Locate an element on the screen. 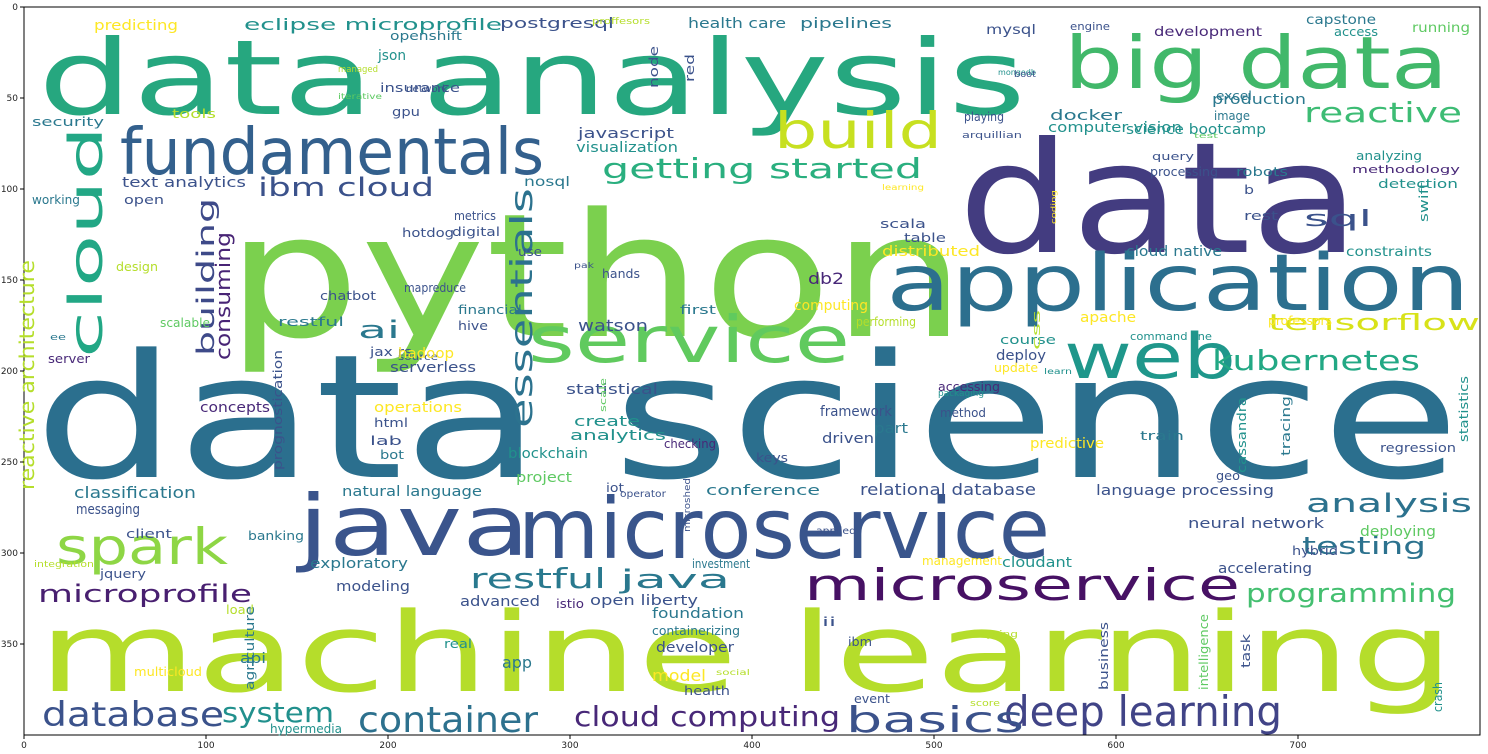 This screenshot has height=754, width=1488. word: science bootcamp is located at coordinates (1196, 130).